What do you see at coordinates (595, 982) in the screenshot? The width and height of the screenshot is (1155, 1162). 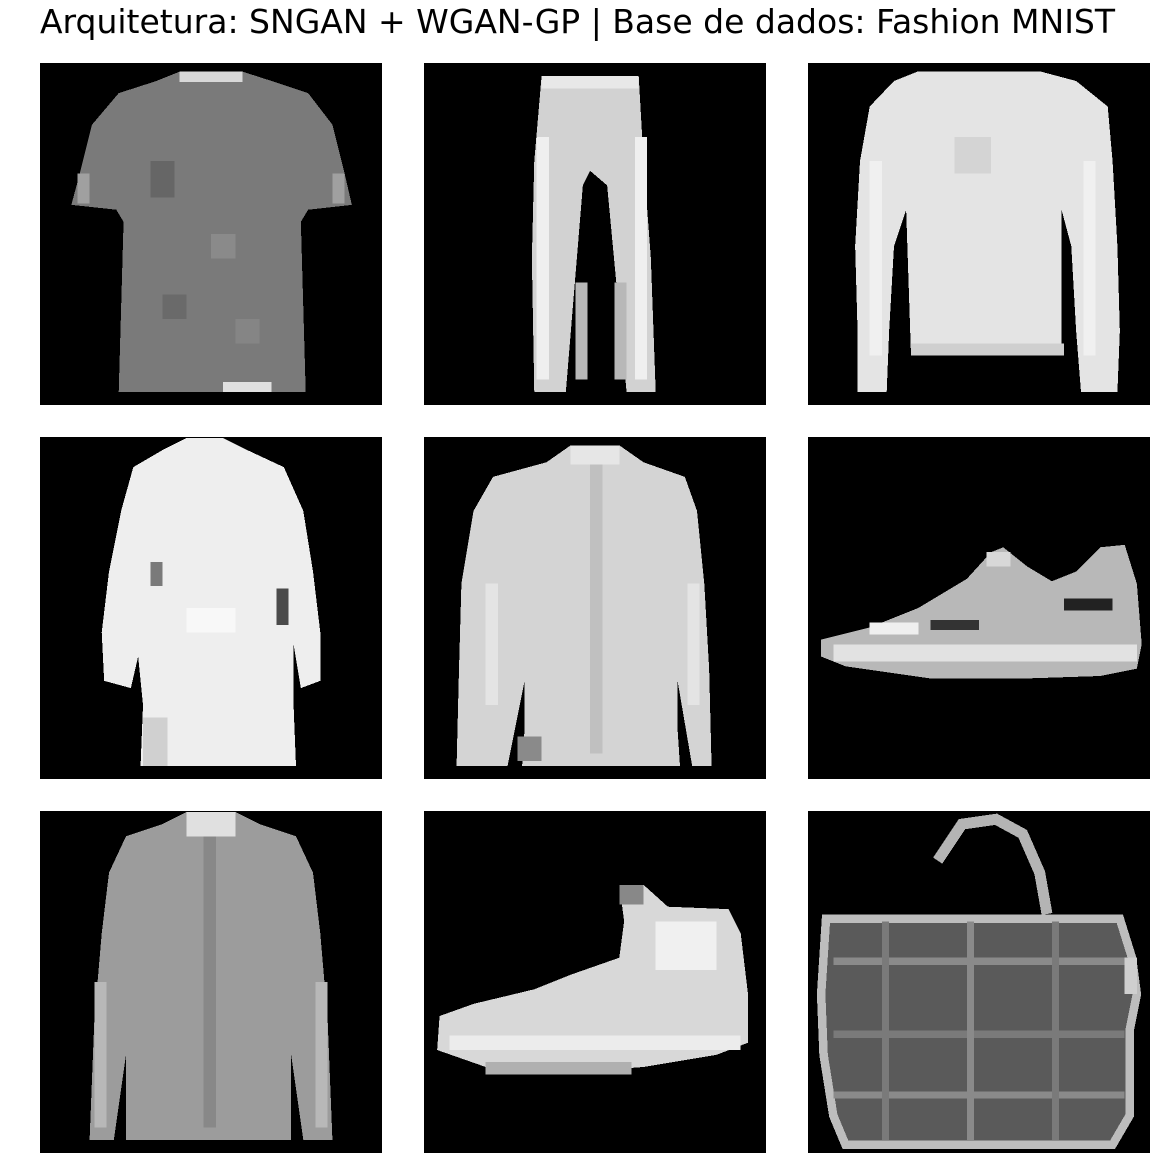 I see `sample-ankle-boot` at bounding box center [595, 982].